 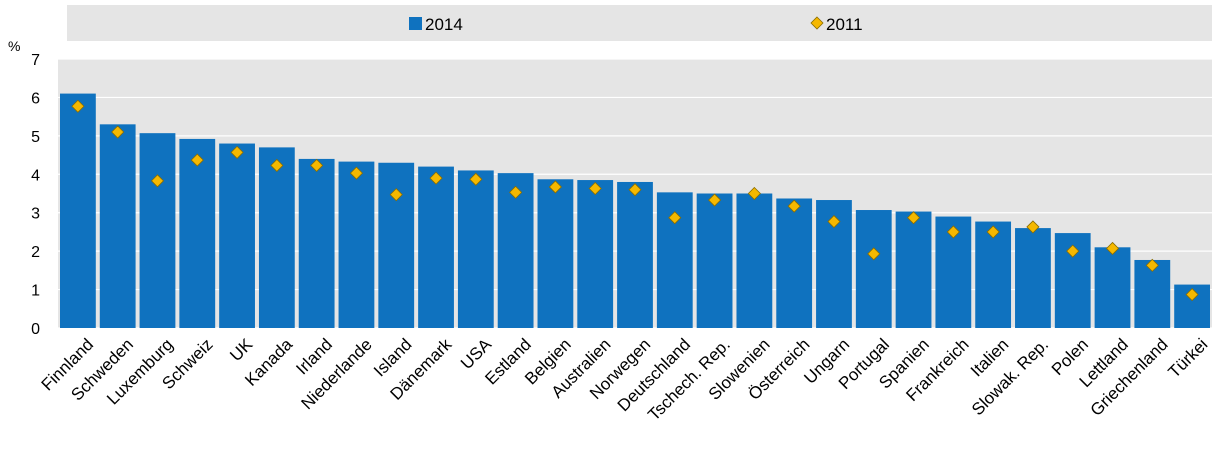 What do you see at coordinates (35, 98) in the screenshot?
I see `y-tick-label: 6` at bounding box center [35, 98].